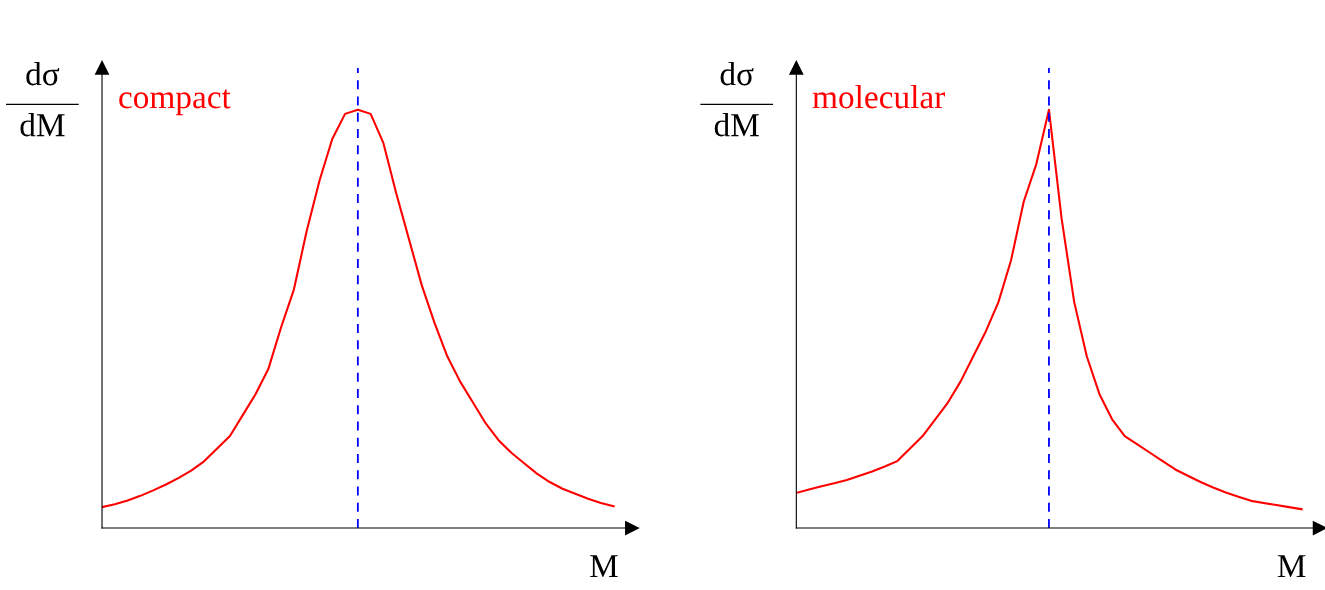 The image size is (1325, 590). What do you see at coordinates (878, 96) in the screenshot?
I see `text: molecular` at bounding box center [878, 96].